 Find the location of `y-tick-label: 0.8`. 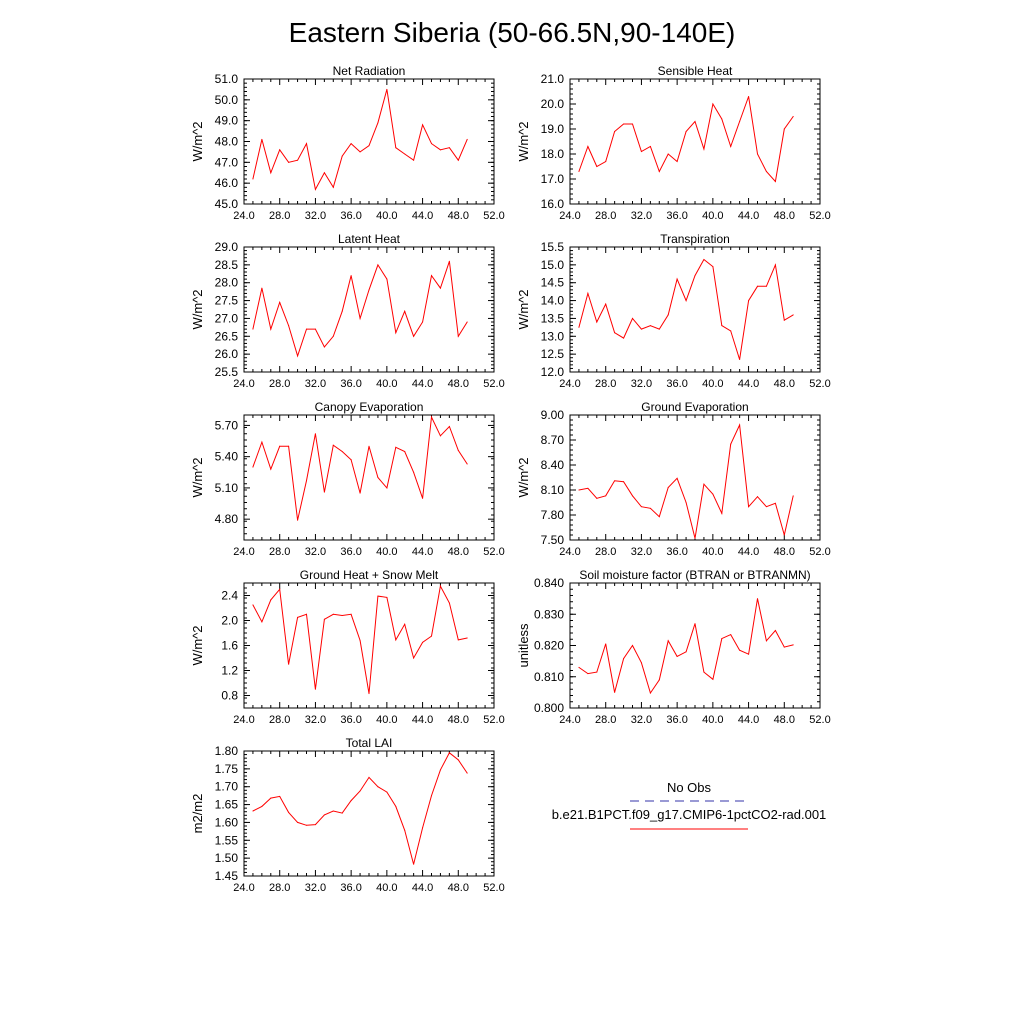

y-tick-label: 0.8 is located at coordinates (229, 696).